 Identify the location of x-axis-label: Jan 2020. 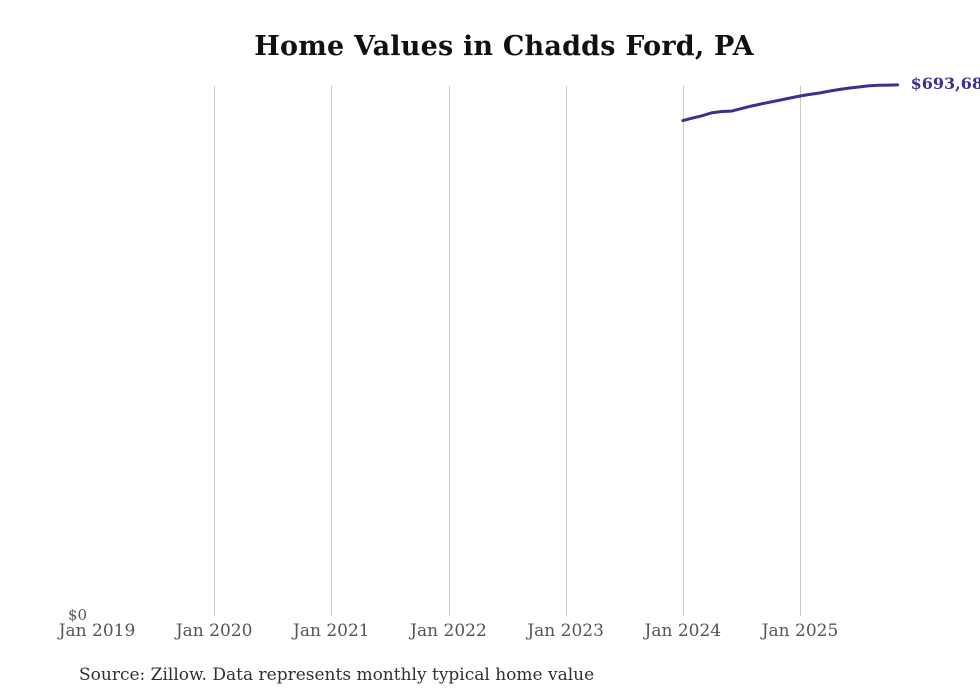
(214, 631).